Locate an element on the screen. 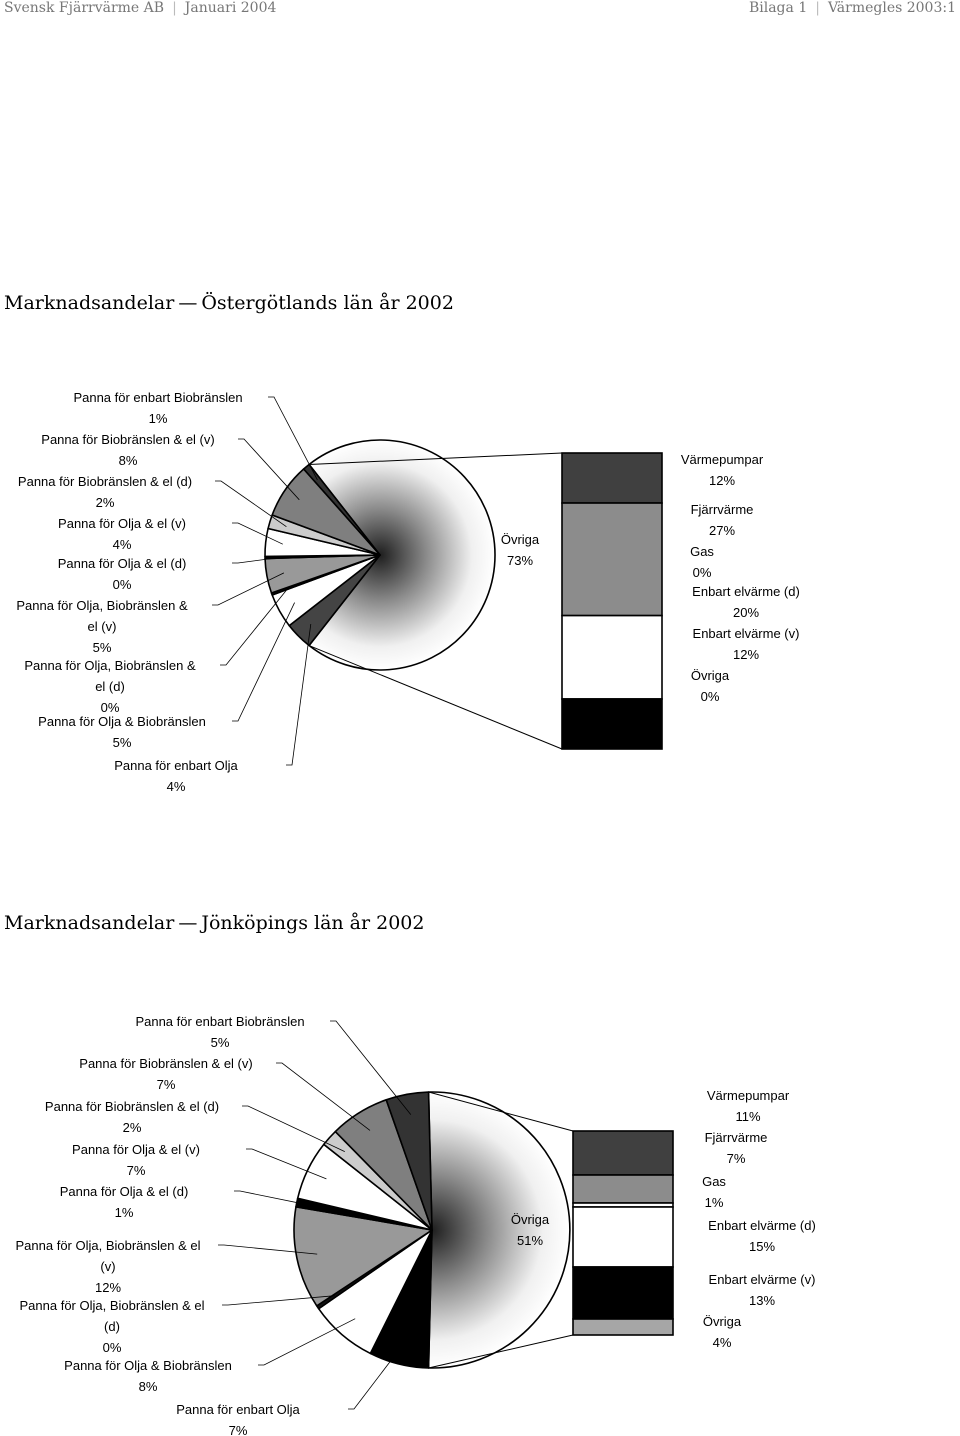  pie-label-ovriga: Övriga 51% is located at coordinates (530, 1230).